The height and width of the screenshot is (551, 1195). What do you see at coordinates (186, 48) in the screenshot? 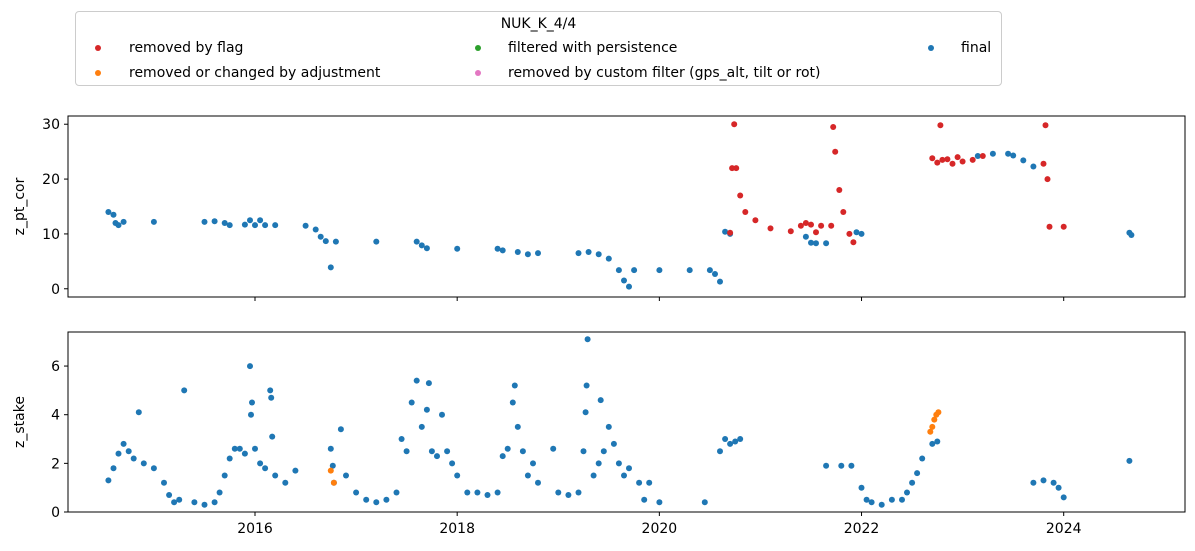
I see `legend-item-removed-by-flag: removed by flag` at bounding box center [186, 48].